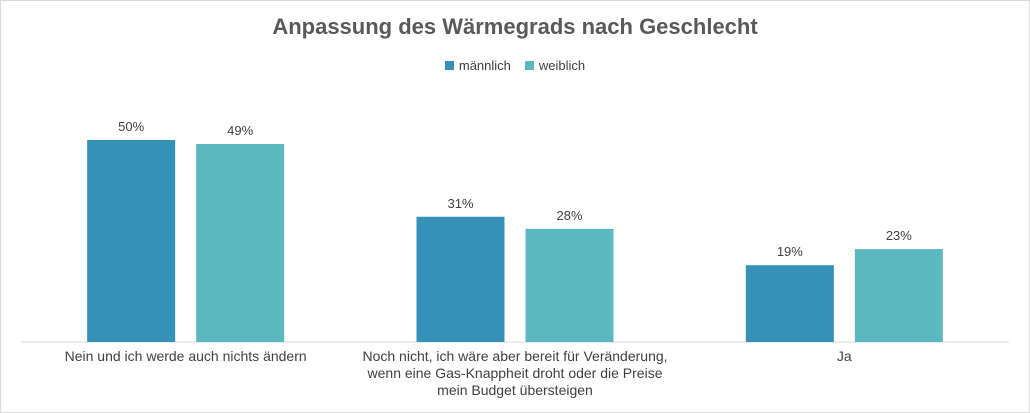 Image resolution: width=1030 pixels, height=413 pixels. What do you see at coordinates (899, 235) in the screenshot?
I see `data-label-weiblich-2: 23%` at bounding box center [899, 235].